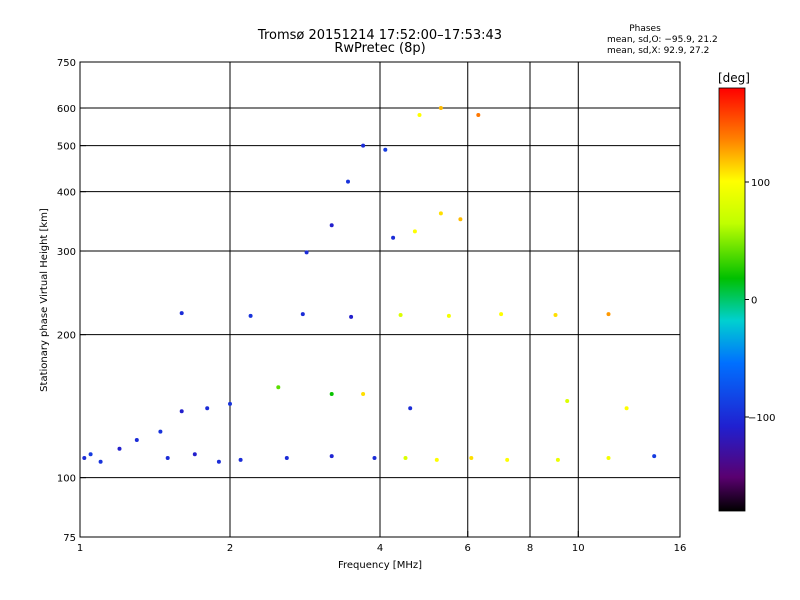 The width and height of the screenshot is (800, 600). I want to click on y-axis-label: Stationary phase Virtual Height [km], so click(44, 300).